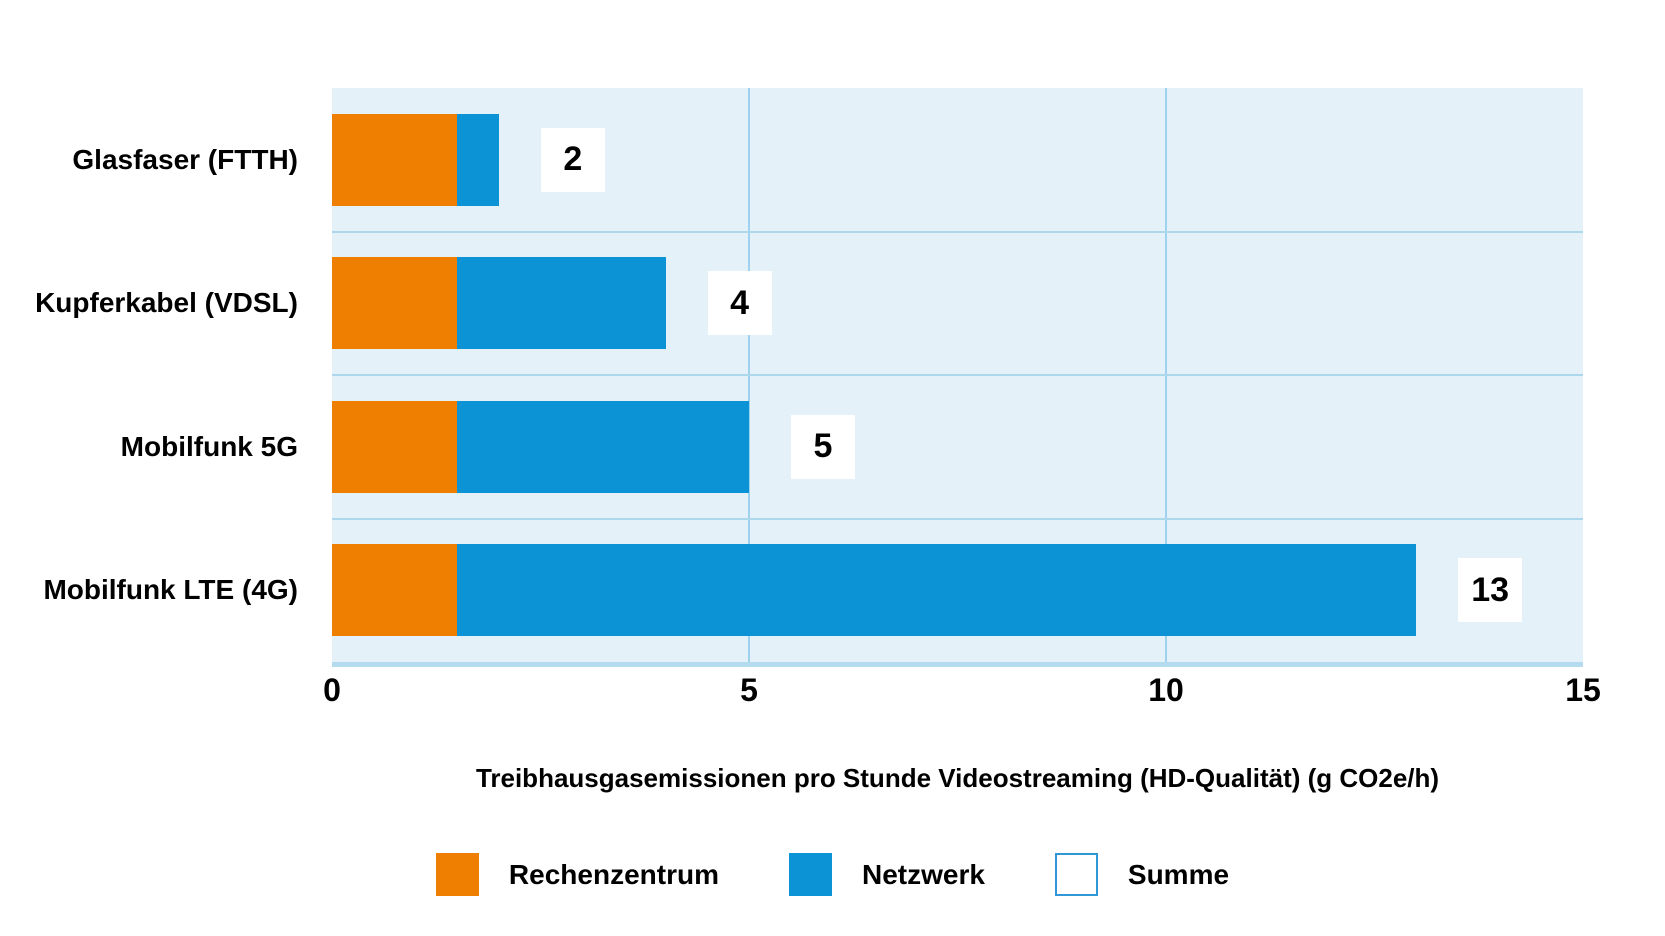 The height and width of the screenshot is (936, 1665). I want to click on sum-value-label: 2, so click(572, 159).